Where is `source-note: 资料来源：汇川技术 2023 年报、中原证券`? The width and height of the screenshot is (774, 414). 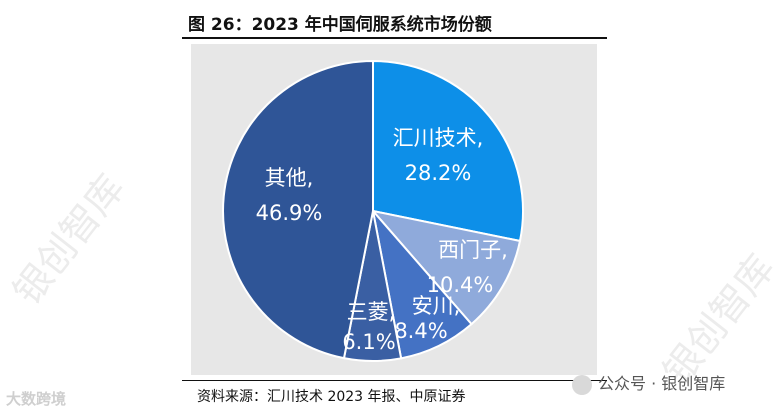 source-note: 资料来源：汇川技术 2023 年报、中原证券 is located at coordinates (331, 397).